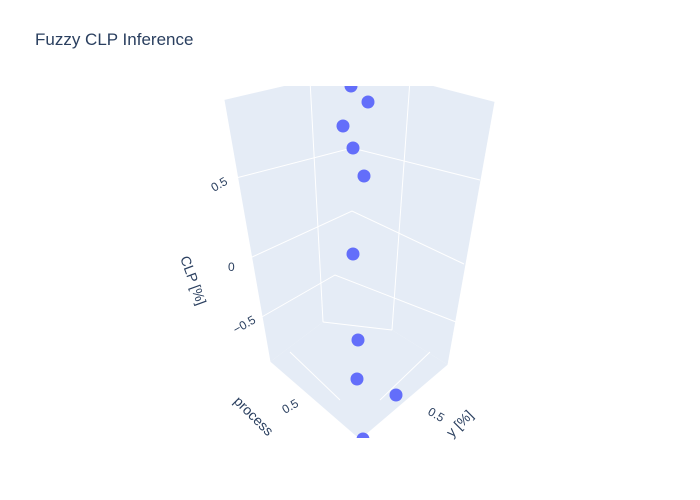  I want to click on y-tick-label: 0.5, so click(437, 414).